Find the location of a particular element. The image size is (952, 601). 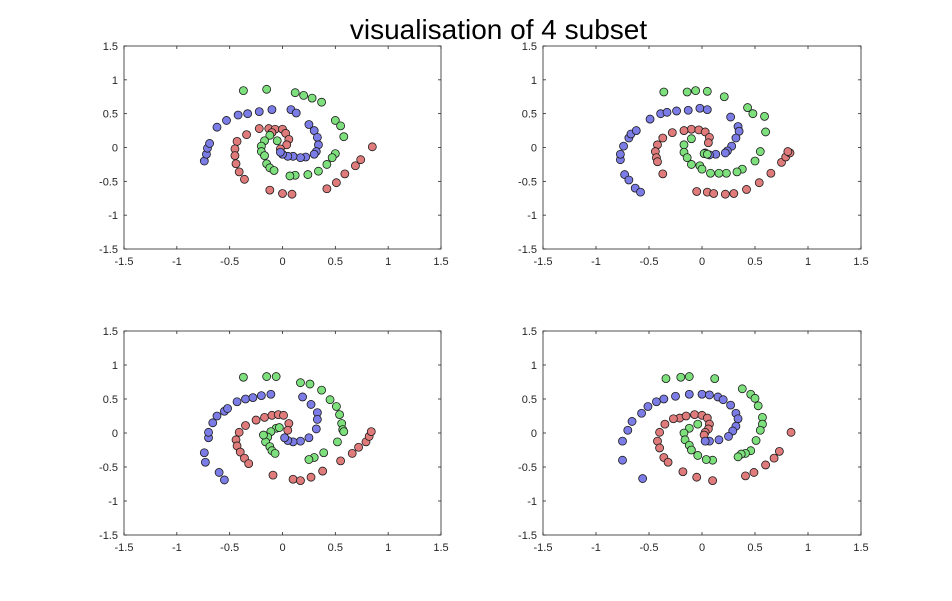

x-tick-label: 1.5 is located at coordinates (860, 262).